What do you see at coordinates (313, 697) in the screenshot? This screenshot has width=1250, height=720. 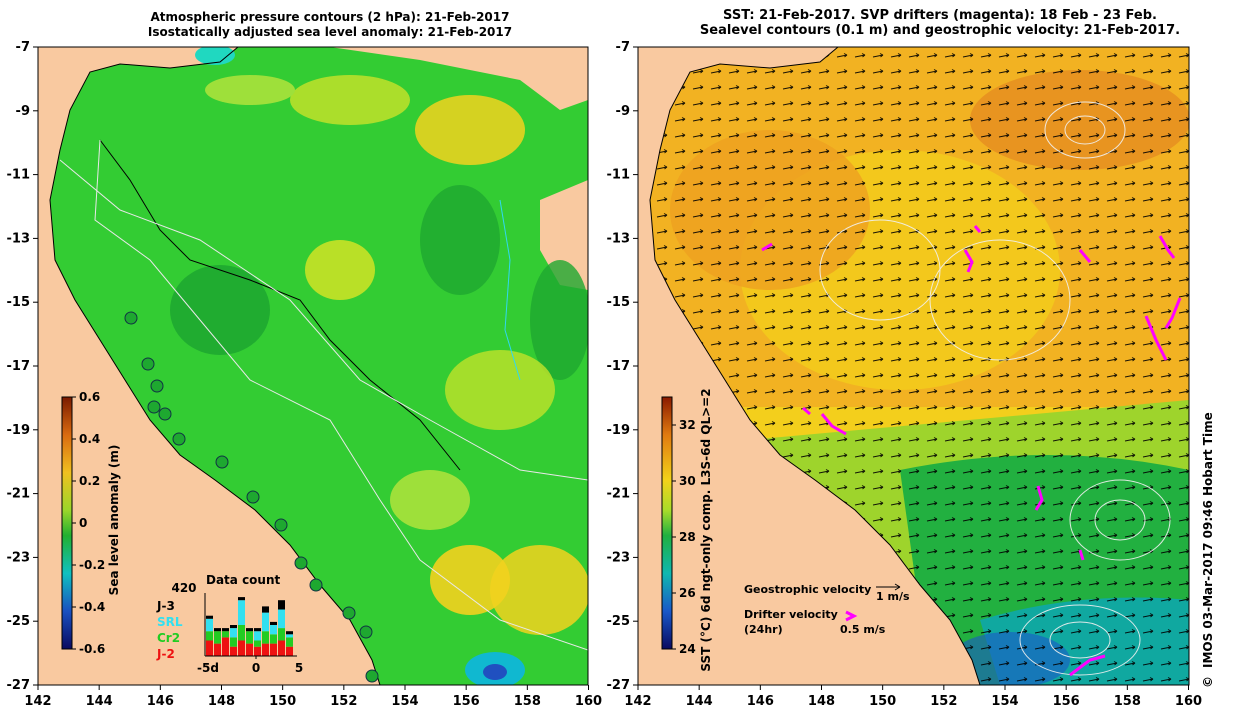 I see `left-x-axis: 142 144 146 148 150 152 154 156 158 160` at bounding box center [313, 697].